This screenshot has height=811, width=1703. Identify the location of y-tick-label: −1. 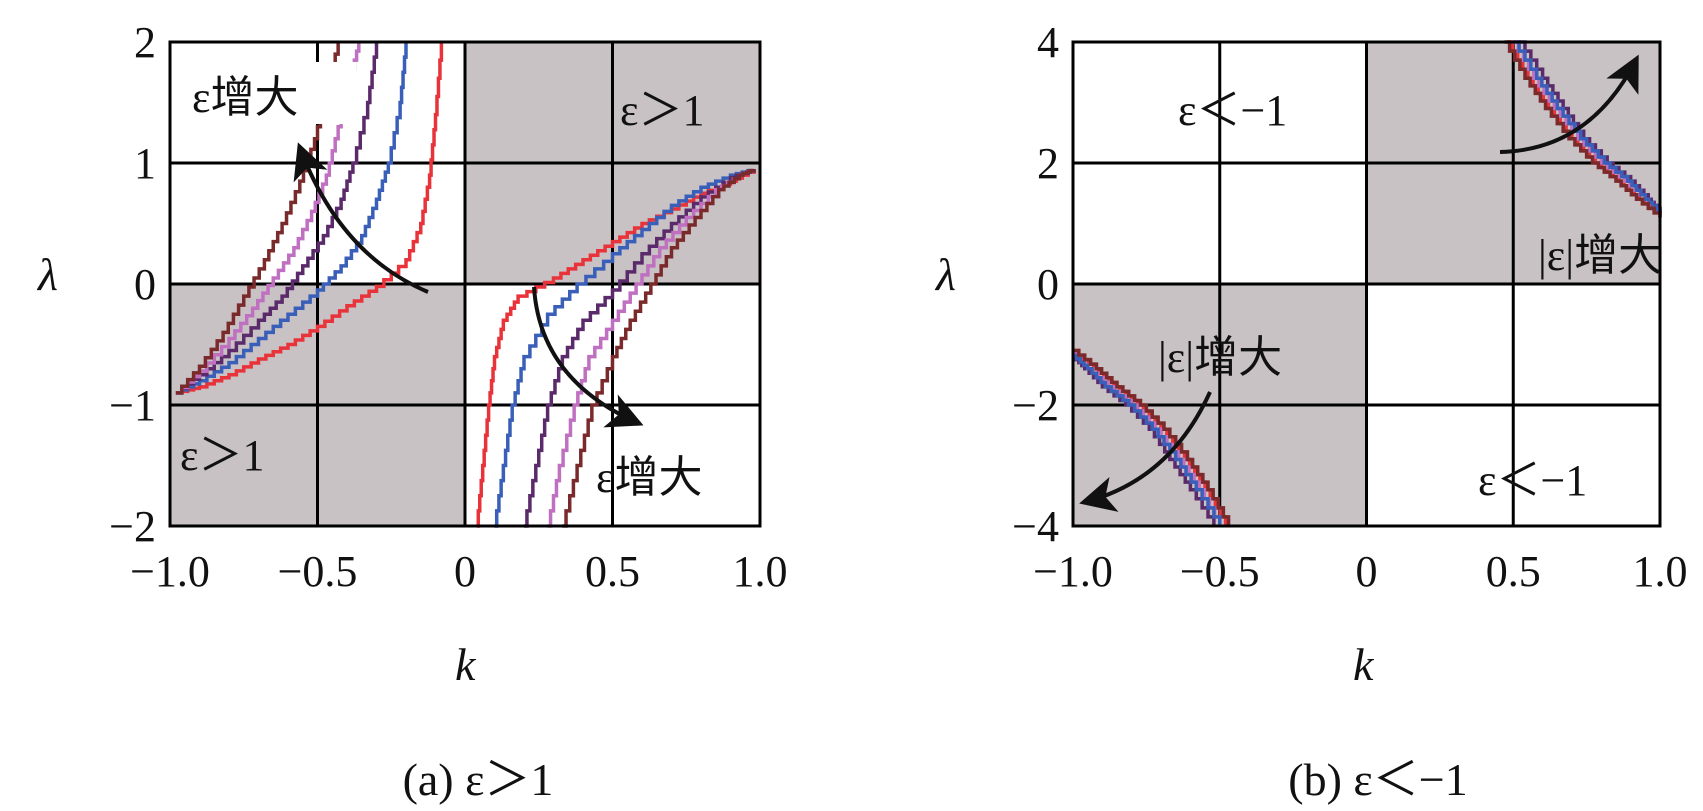
(132, 405).